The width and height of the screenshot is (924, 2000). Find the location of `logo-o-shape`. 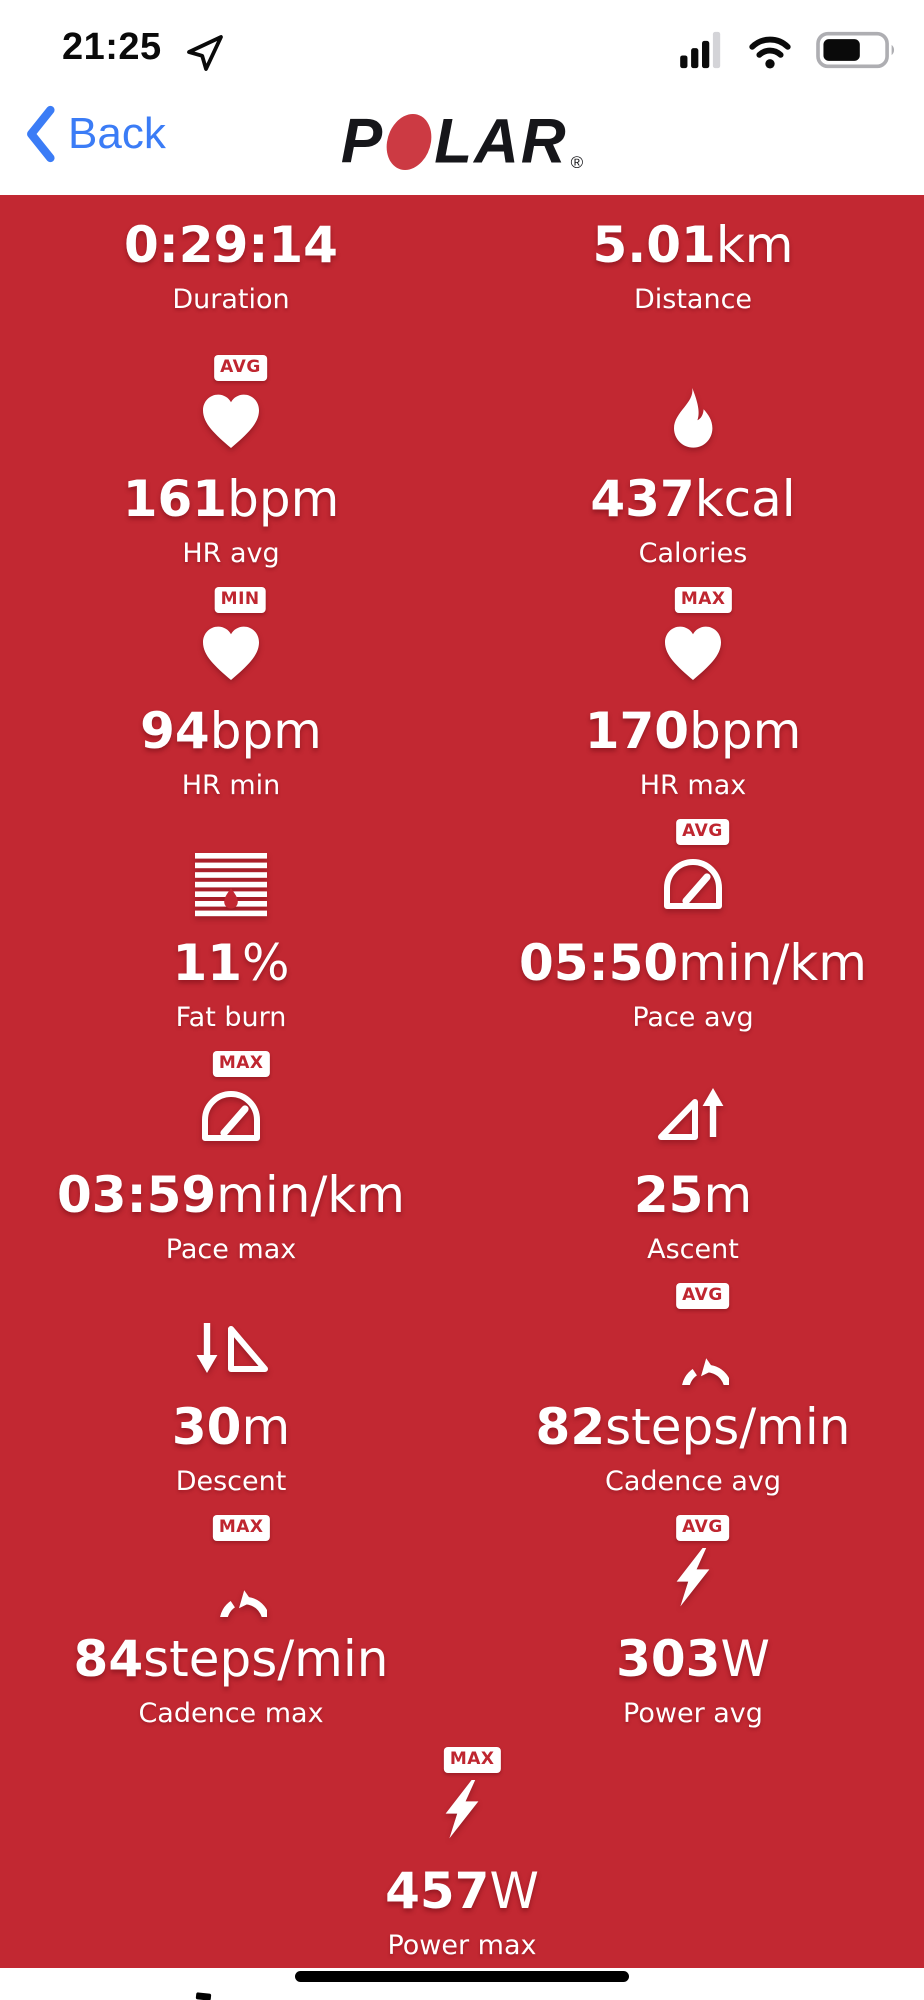

logo-o-shape is located at coordinates (409, 141).